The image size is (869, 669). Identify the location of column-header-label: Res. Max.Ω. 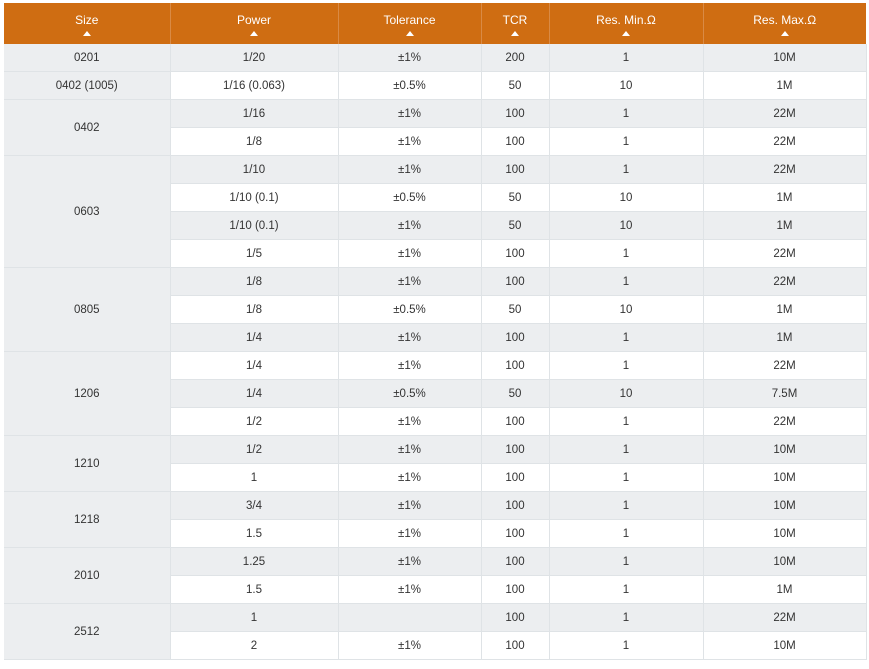
(785, 20).